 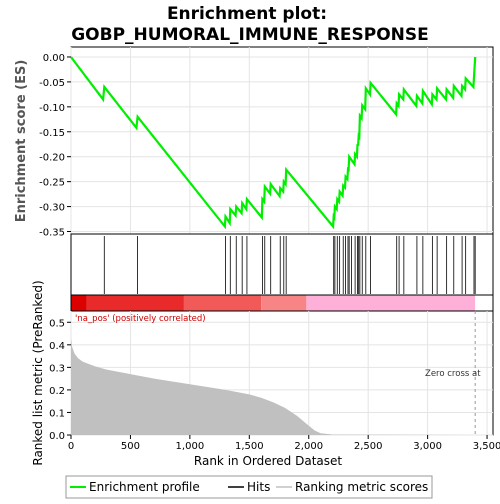 What do you see at coordinates (486, 446) in the screenshot?
I see `x-tick-label: 3,500` at bounding box center [486, 446].